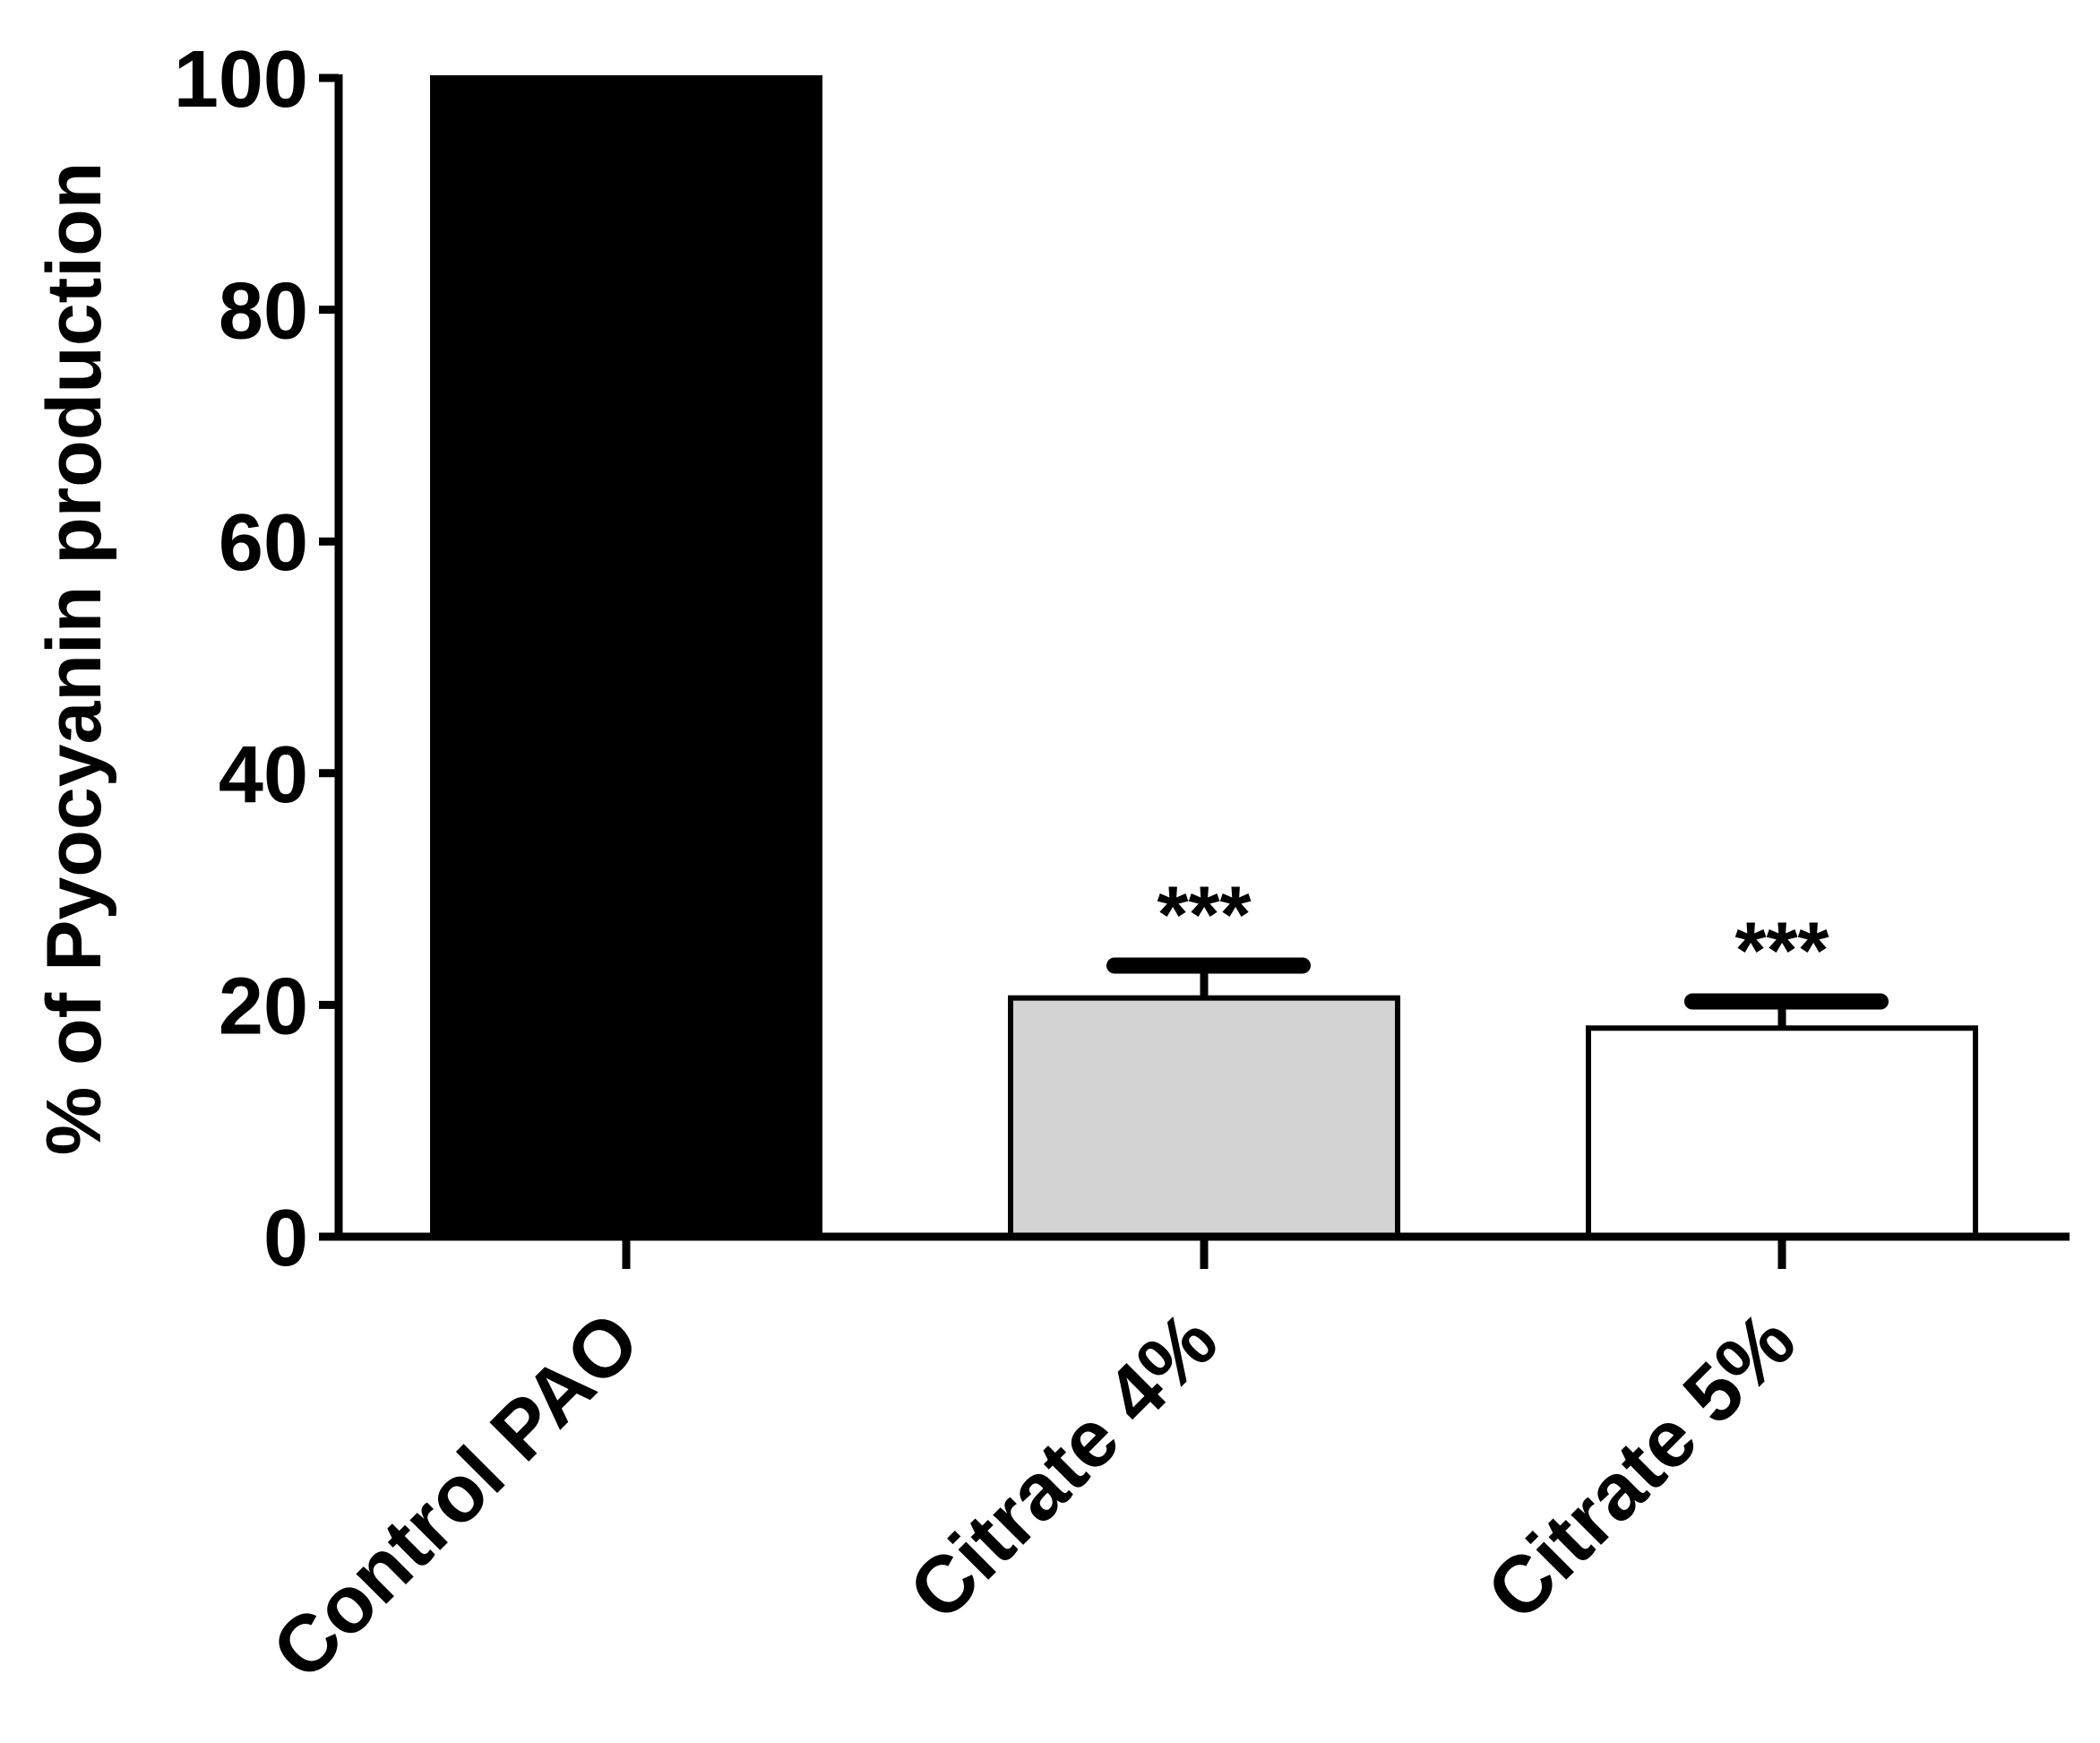 The width and height of the screenshot is (2100, 1743). What do you see at coordinates (241, 80) in the screenshot?
I see `y-tick-label: 100` at bounding box center [241, 80].